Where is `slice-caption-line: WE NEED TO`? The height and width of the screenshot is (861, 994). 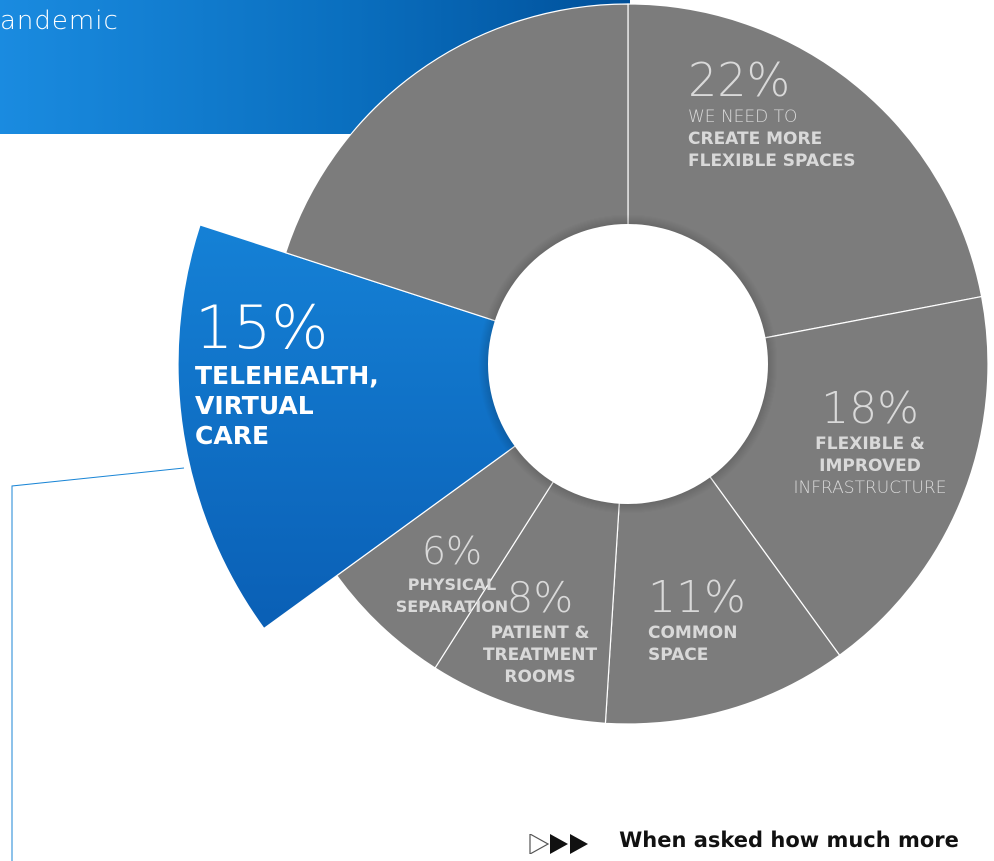
slice-caption-line: WE NEED TO is located at coordinates (742, 117).